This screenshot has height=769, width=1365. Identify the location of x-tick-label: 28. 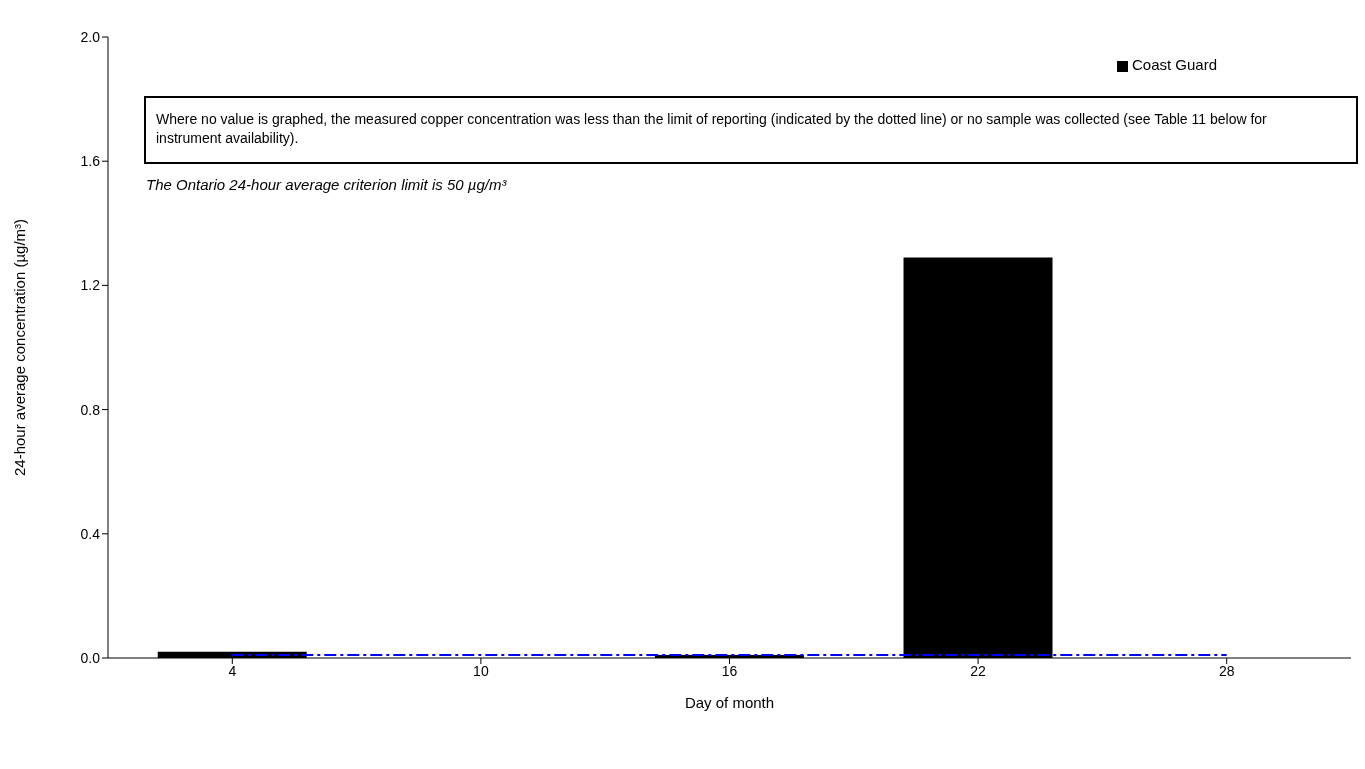
(1226, 670).